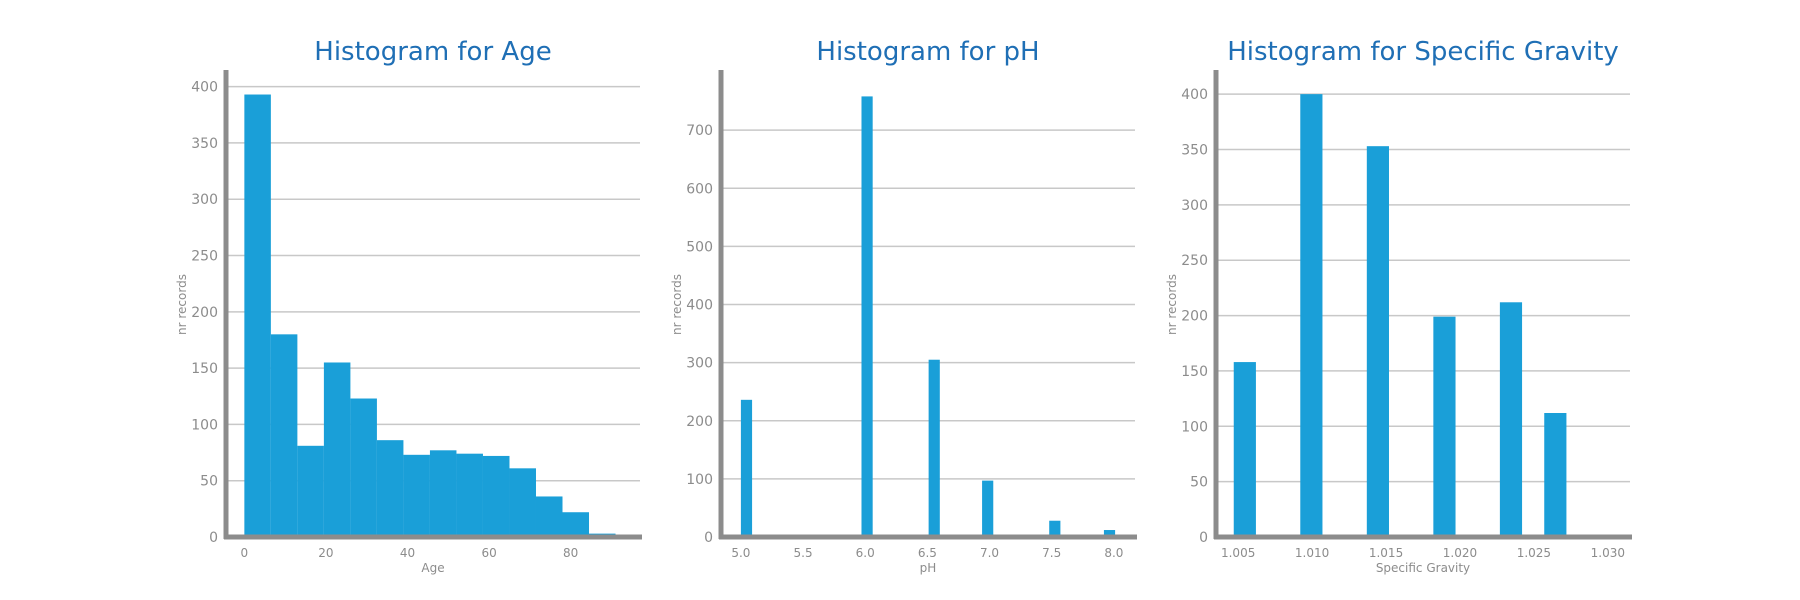  Describe the element at coordinates (865, 553) in the screenshot. I see `x-tick-label: 6.0` at that location.